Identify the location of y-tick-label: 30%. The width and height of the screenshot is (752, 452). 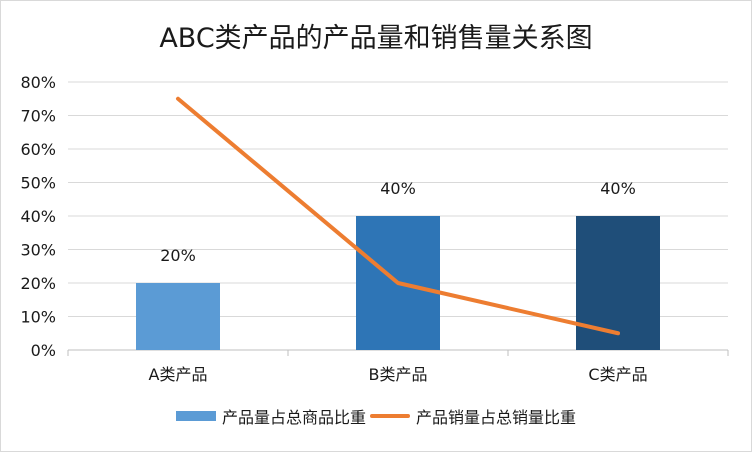
(38, 250).